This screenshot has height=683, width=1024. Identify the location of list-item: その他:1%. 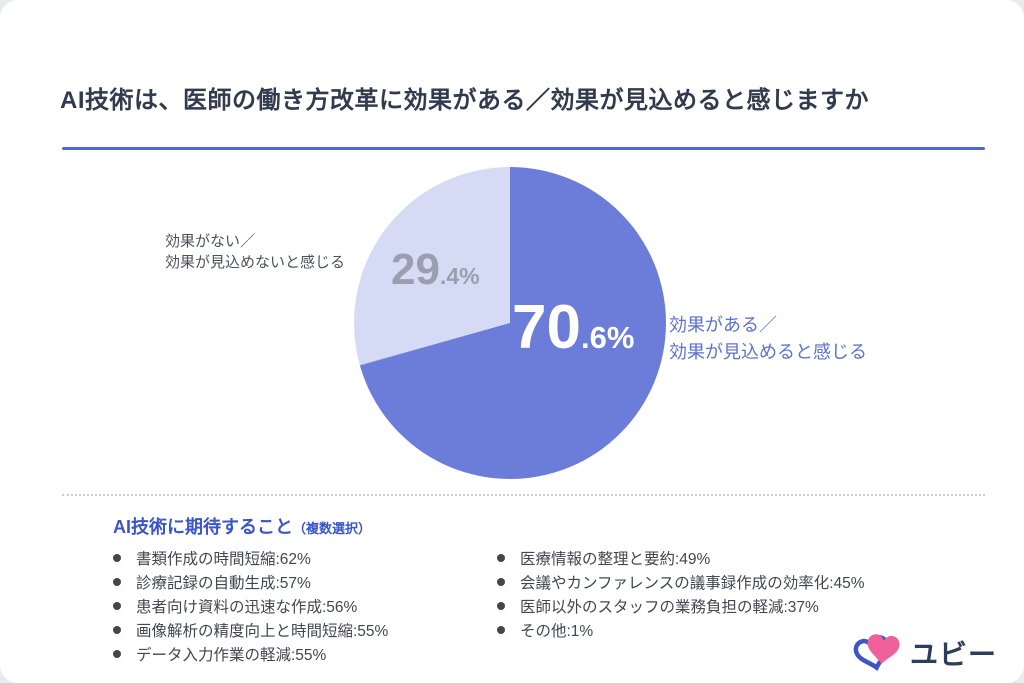
(681, 630).